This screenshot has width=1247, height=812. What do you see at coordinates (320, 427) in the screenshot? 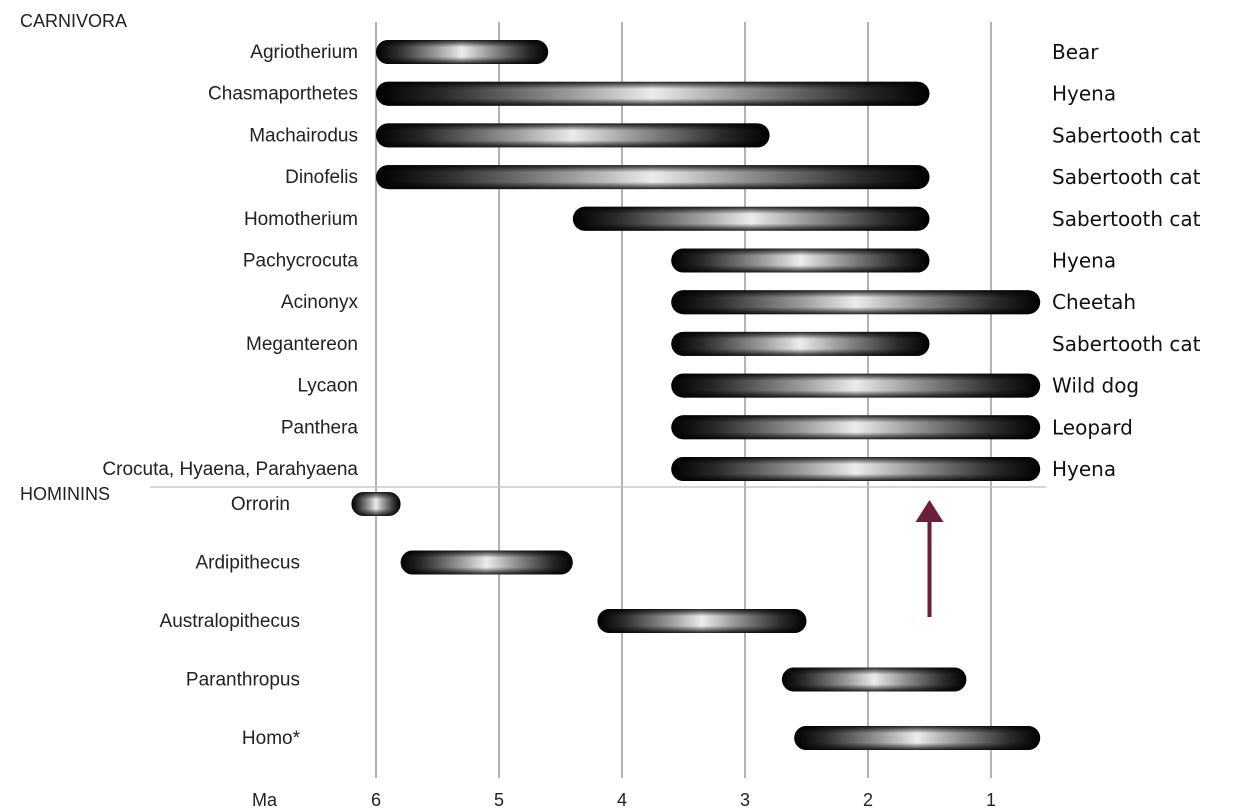
I see `taxon-label: Panthera` at bounding box center [320, 427].